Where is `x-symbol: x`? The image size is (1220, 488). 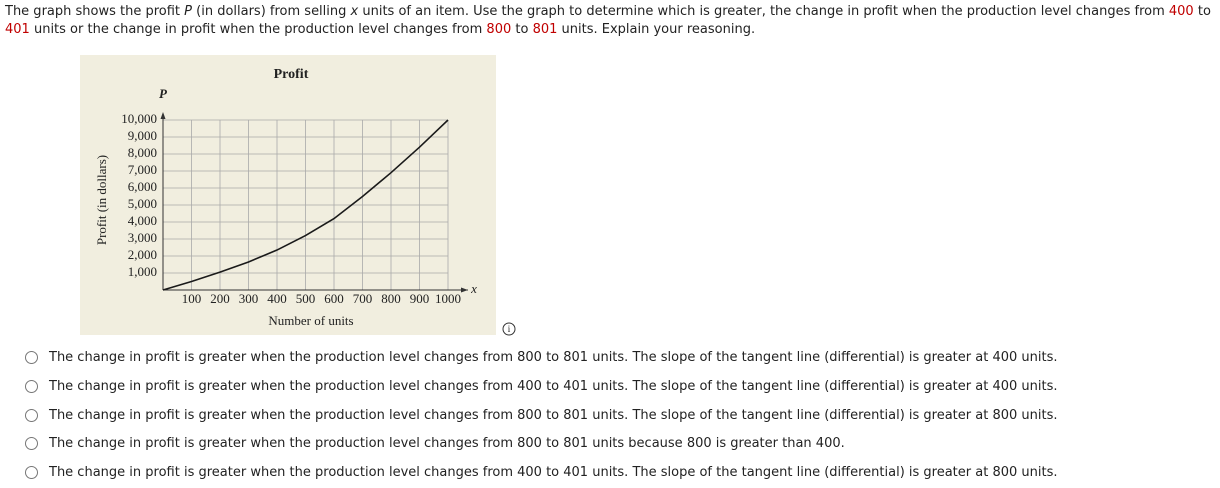
x-symbol: x is located at coordinates (473, 288).